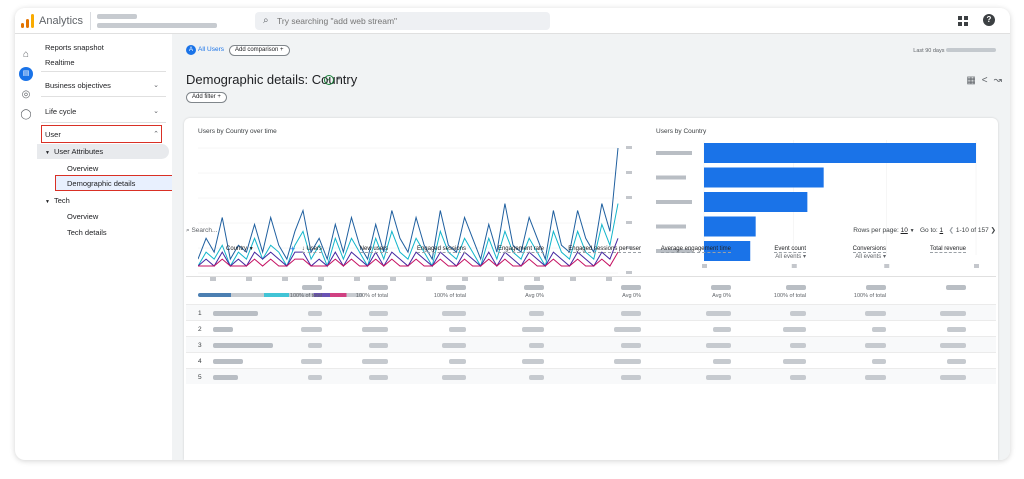 The image size is (1024, 479). What do you see at coordinates (997, 80) in the screenshot?
I see `insights-icon: ↝` at bounding box center [997, 80].